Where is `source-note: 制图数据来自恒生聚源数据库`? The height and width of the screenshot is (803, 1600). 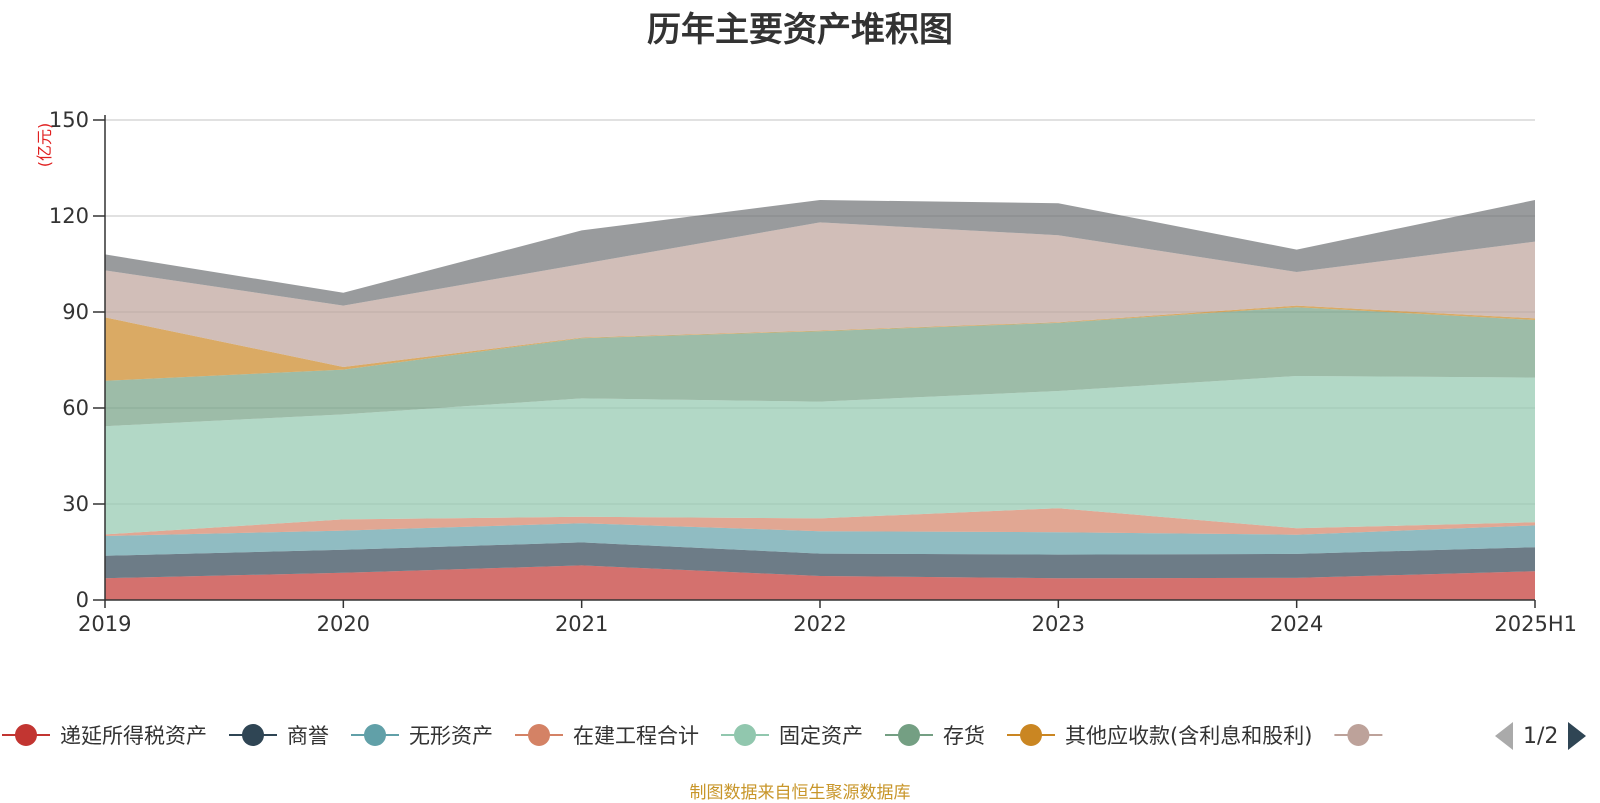 source-note: 制图数据来自恒生聚源数据库 is located at coordinates (800, 793).